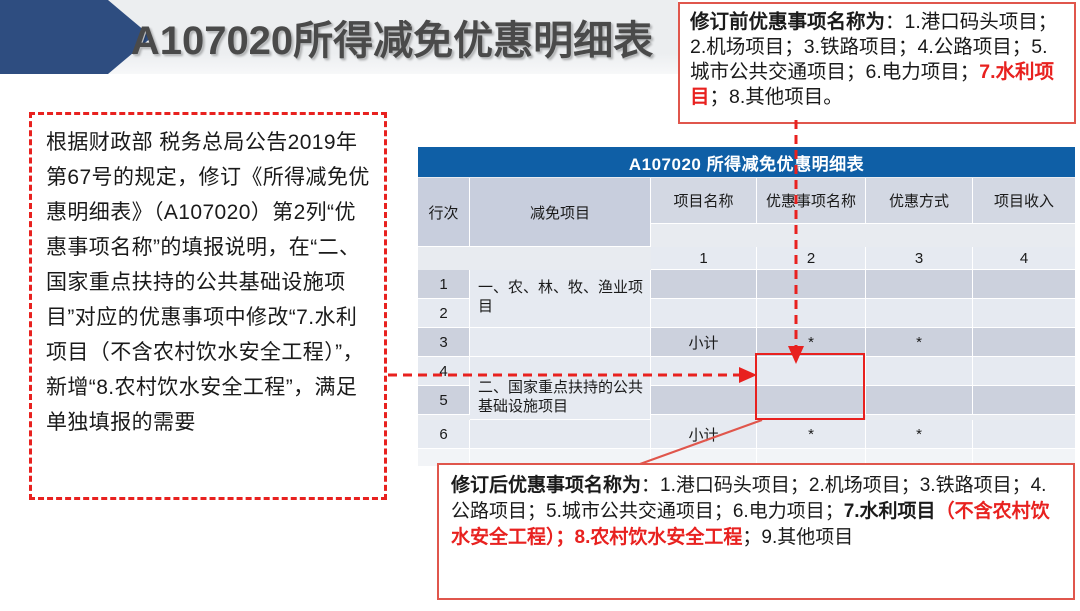 This screenshot has width=1080, height=611. I want to click on highlighted-cell-outline, so click(810, 386).